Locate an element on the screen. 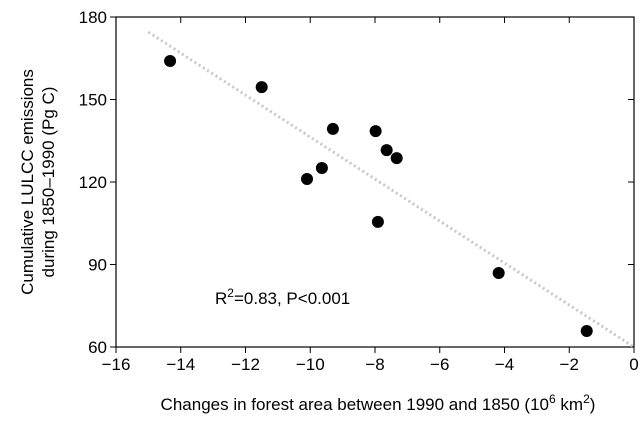 The height and width of the screenshot is (421, 644). x-tick-label: −16 is located at coordinates (116, 364).